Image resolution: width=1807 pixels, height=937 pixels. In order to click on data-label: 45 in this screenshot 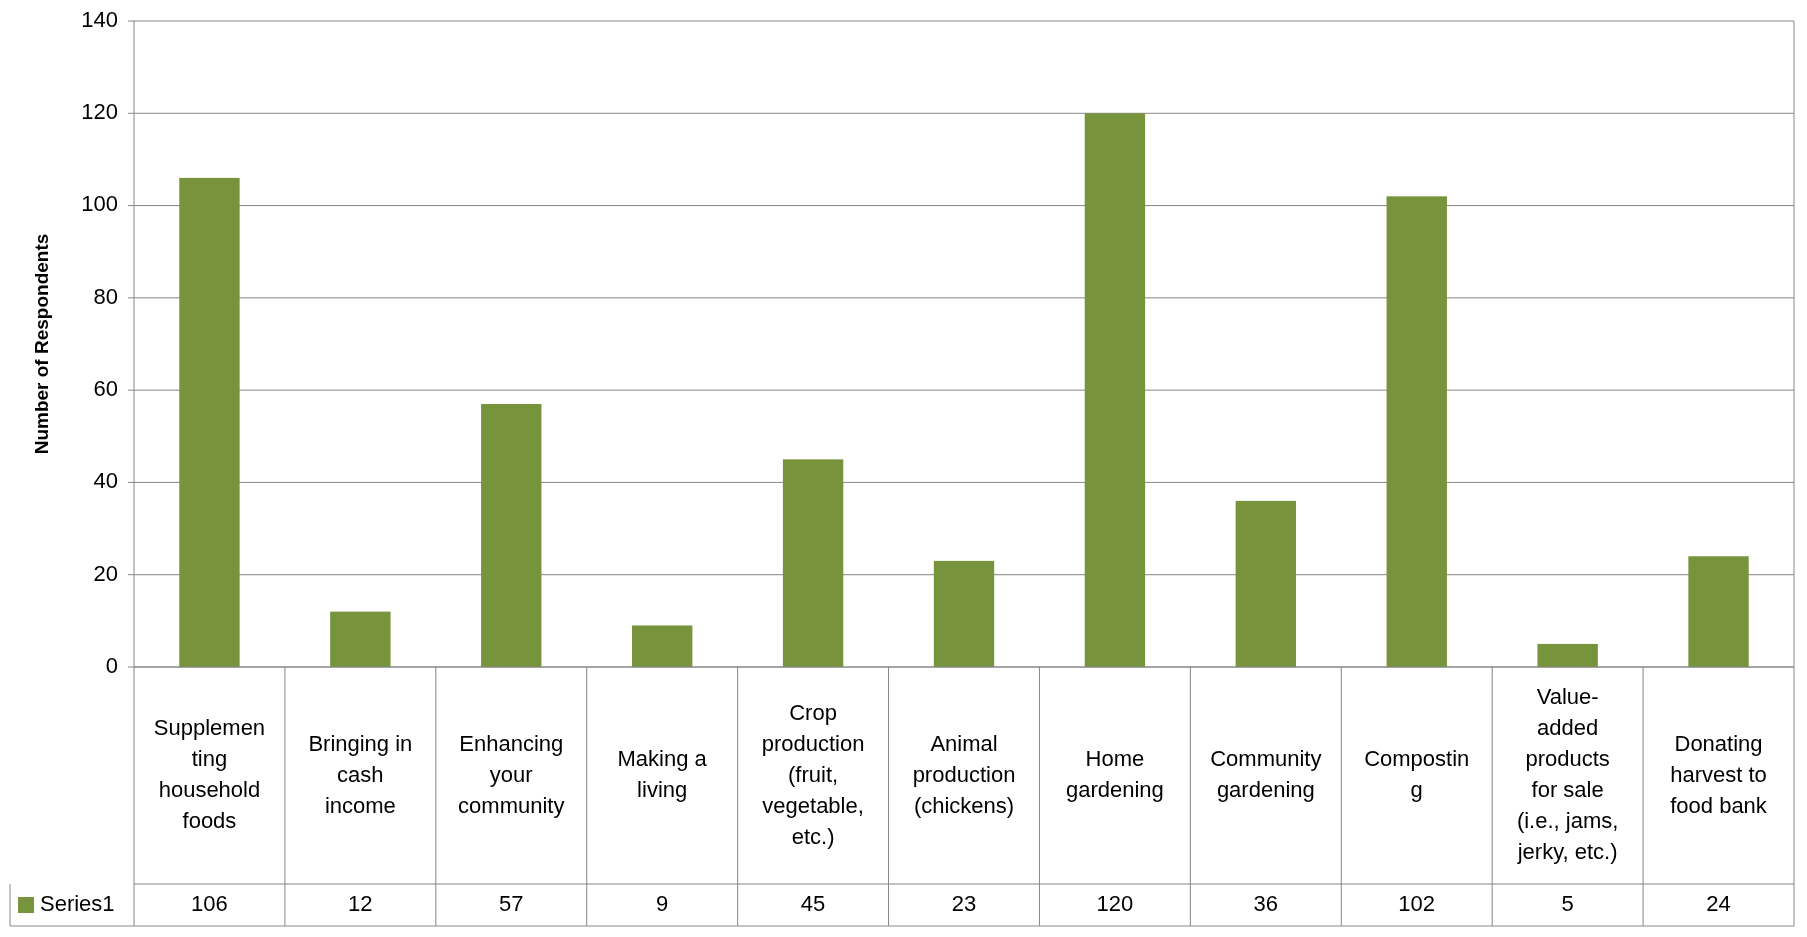, I will do `click(813, 903)`.